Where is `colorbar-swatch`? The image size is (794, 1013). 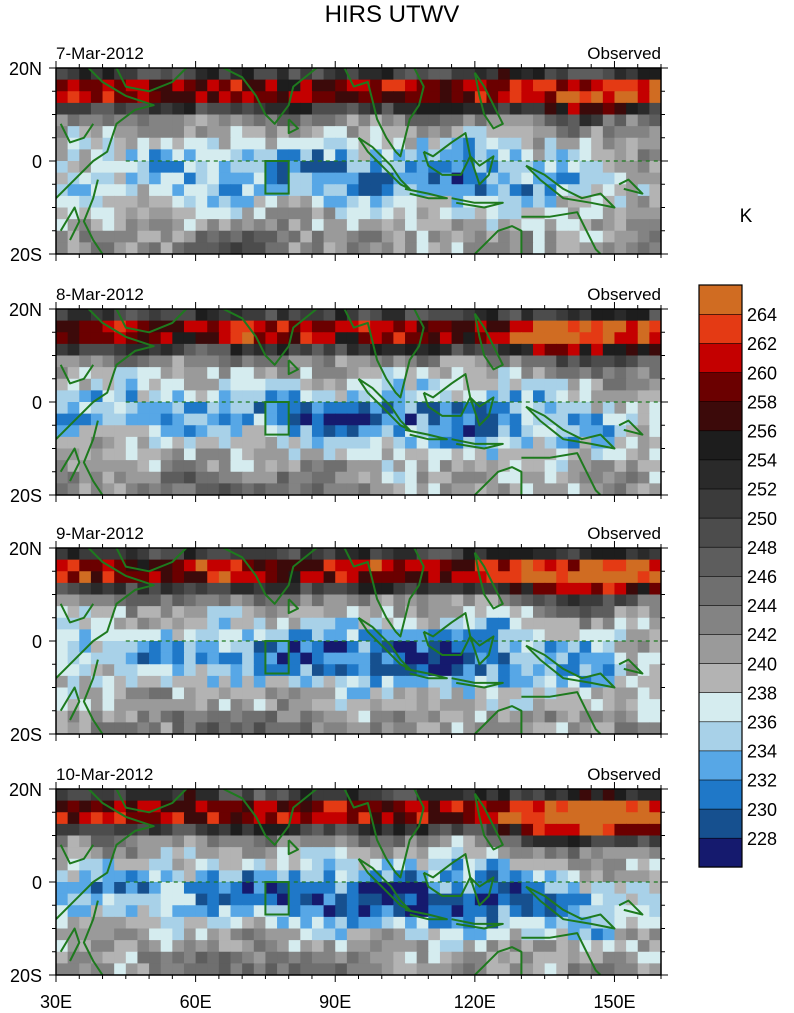 colorbar-swatch is located at coordinates (720, 357).